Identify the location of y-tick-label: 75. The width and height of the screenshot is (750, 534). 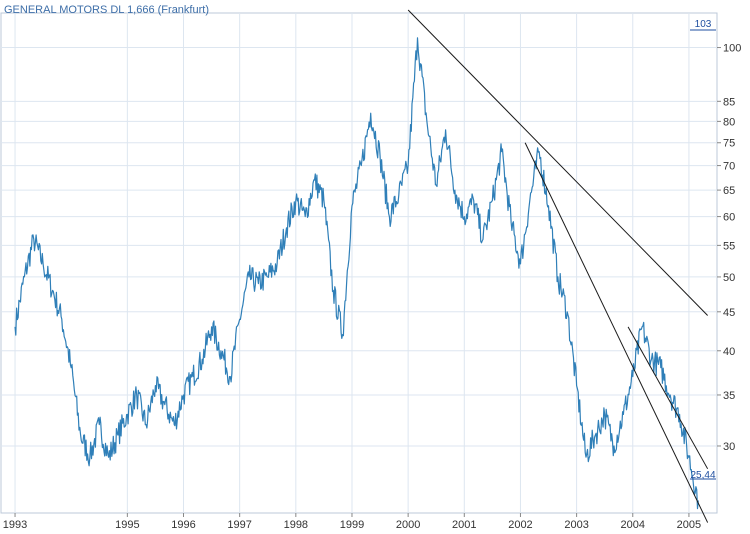
(729, 144).